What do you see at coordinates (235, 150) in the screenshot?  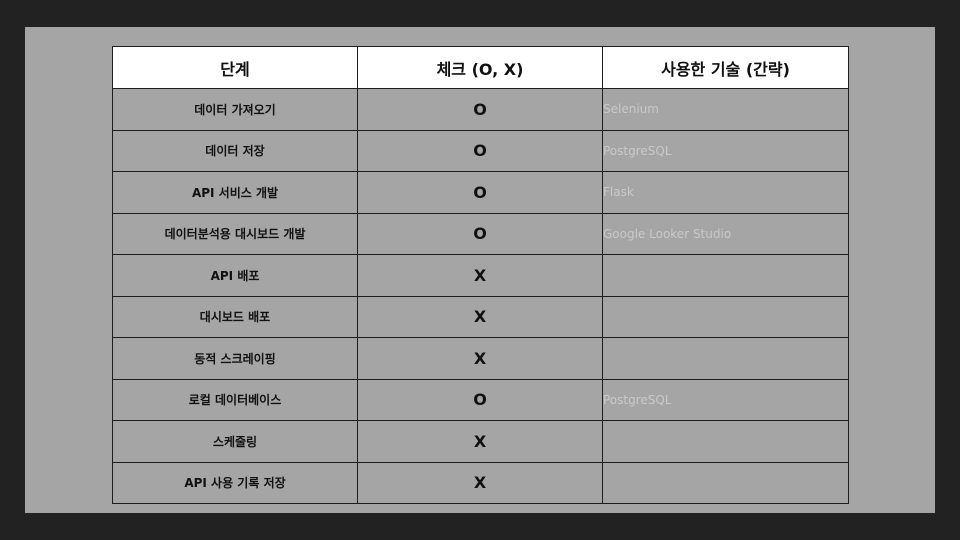 I see `stage-cell: 데이터 저장` at bounding box center [235, 150].